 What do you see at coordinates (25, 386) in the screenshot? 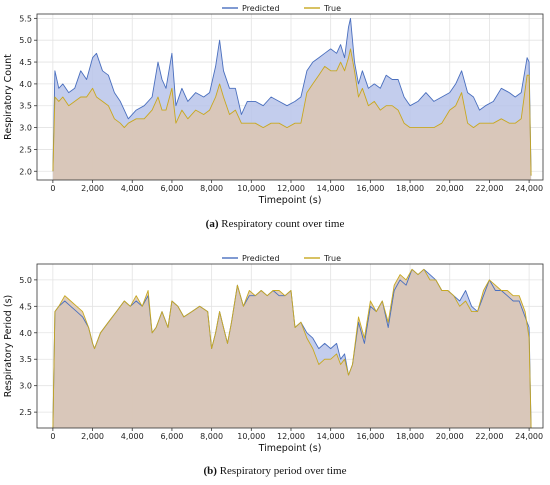
I see `chart-b-ytick-label-1: 3.0` at bounding box center [25, 386].